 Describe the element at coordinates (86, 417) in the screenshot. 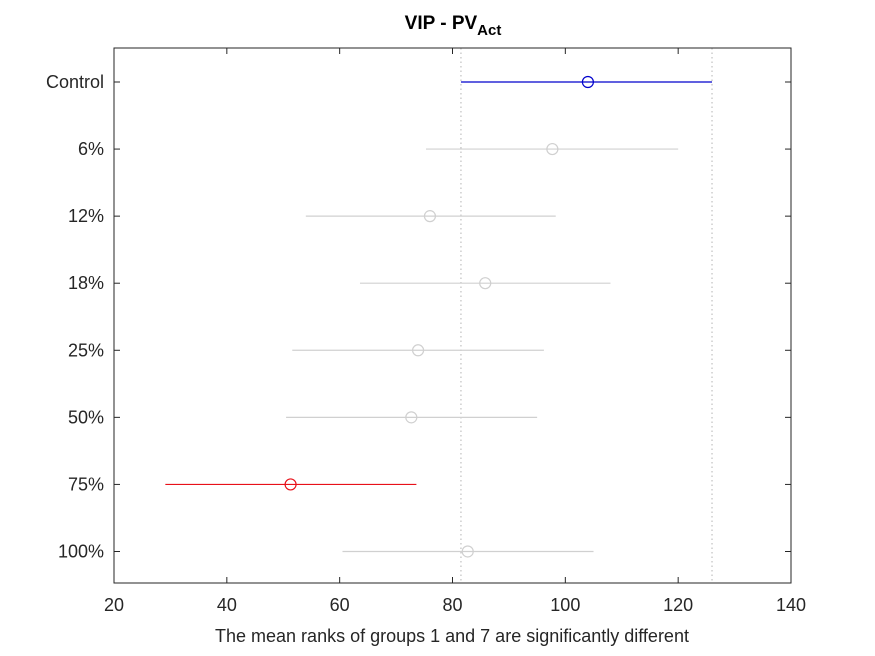

I see `y-tick-label-50pct: 50%` at that location.